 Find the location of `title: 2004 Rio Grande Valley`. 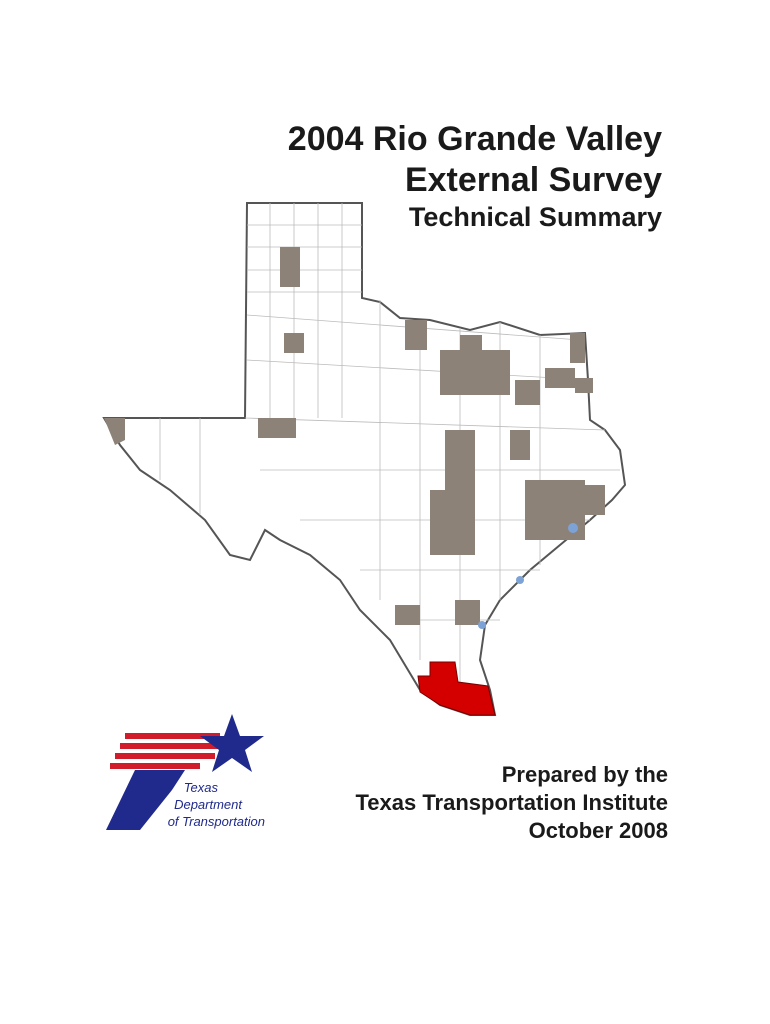

title: 2004 Rio Grande Valley is located at coordinates (475, 139).